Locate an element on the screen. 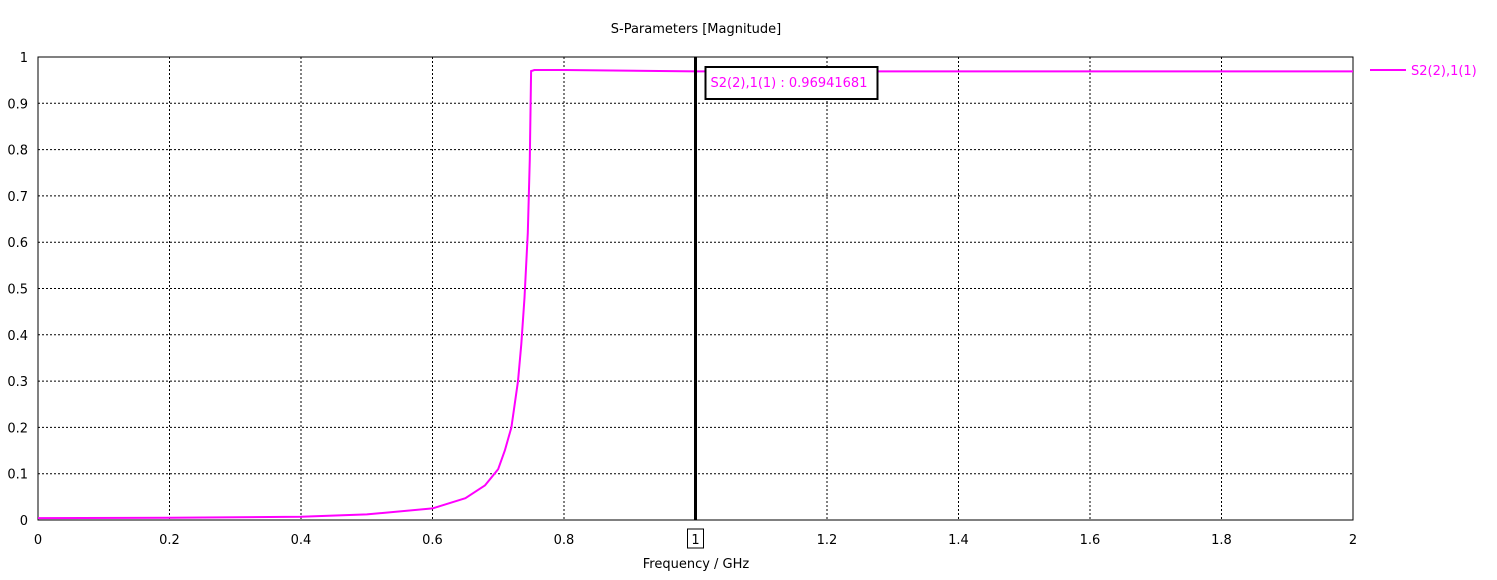 The height and width of the screenshot is (580, 1497). y-tick-label: 0.2 is located at coordinates (17, 428).